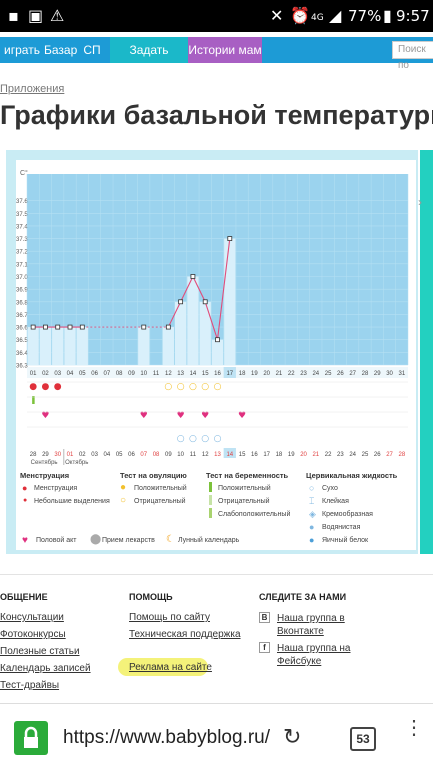 The height and width of the screenshot is (770, 433). What do you see at coordinates (61, 50) in the screenshot?
I see `nav-item-bazaar: Базар` at bounding box center [61, 50].